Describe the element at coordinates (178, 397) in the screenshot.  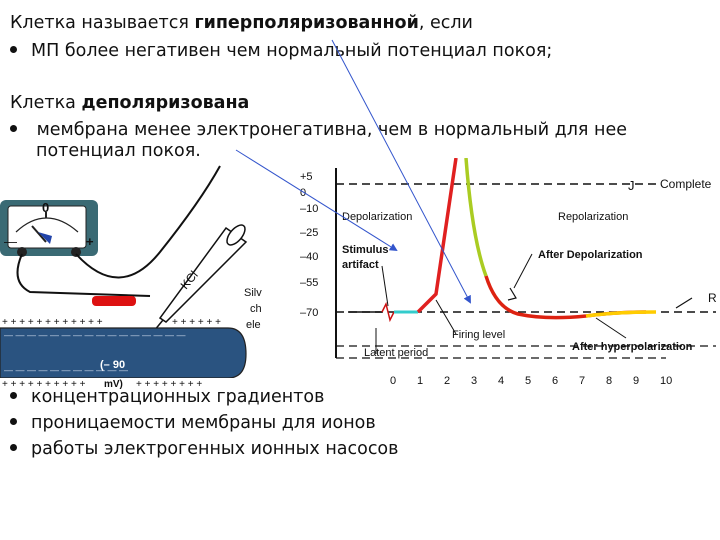
I see `bullet-text: концентрационных градиентов` at that location.